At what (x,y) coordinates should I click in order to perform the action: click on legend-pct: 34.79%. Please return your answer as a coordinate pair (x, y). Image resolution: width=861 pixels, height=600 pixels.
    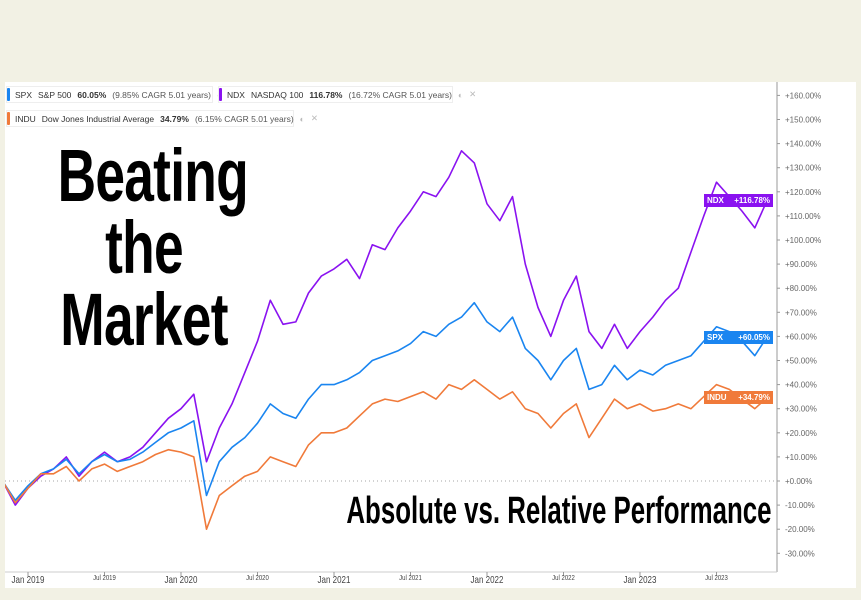
    Looking at the image, I should click on (174, 118).